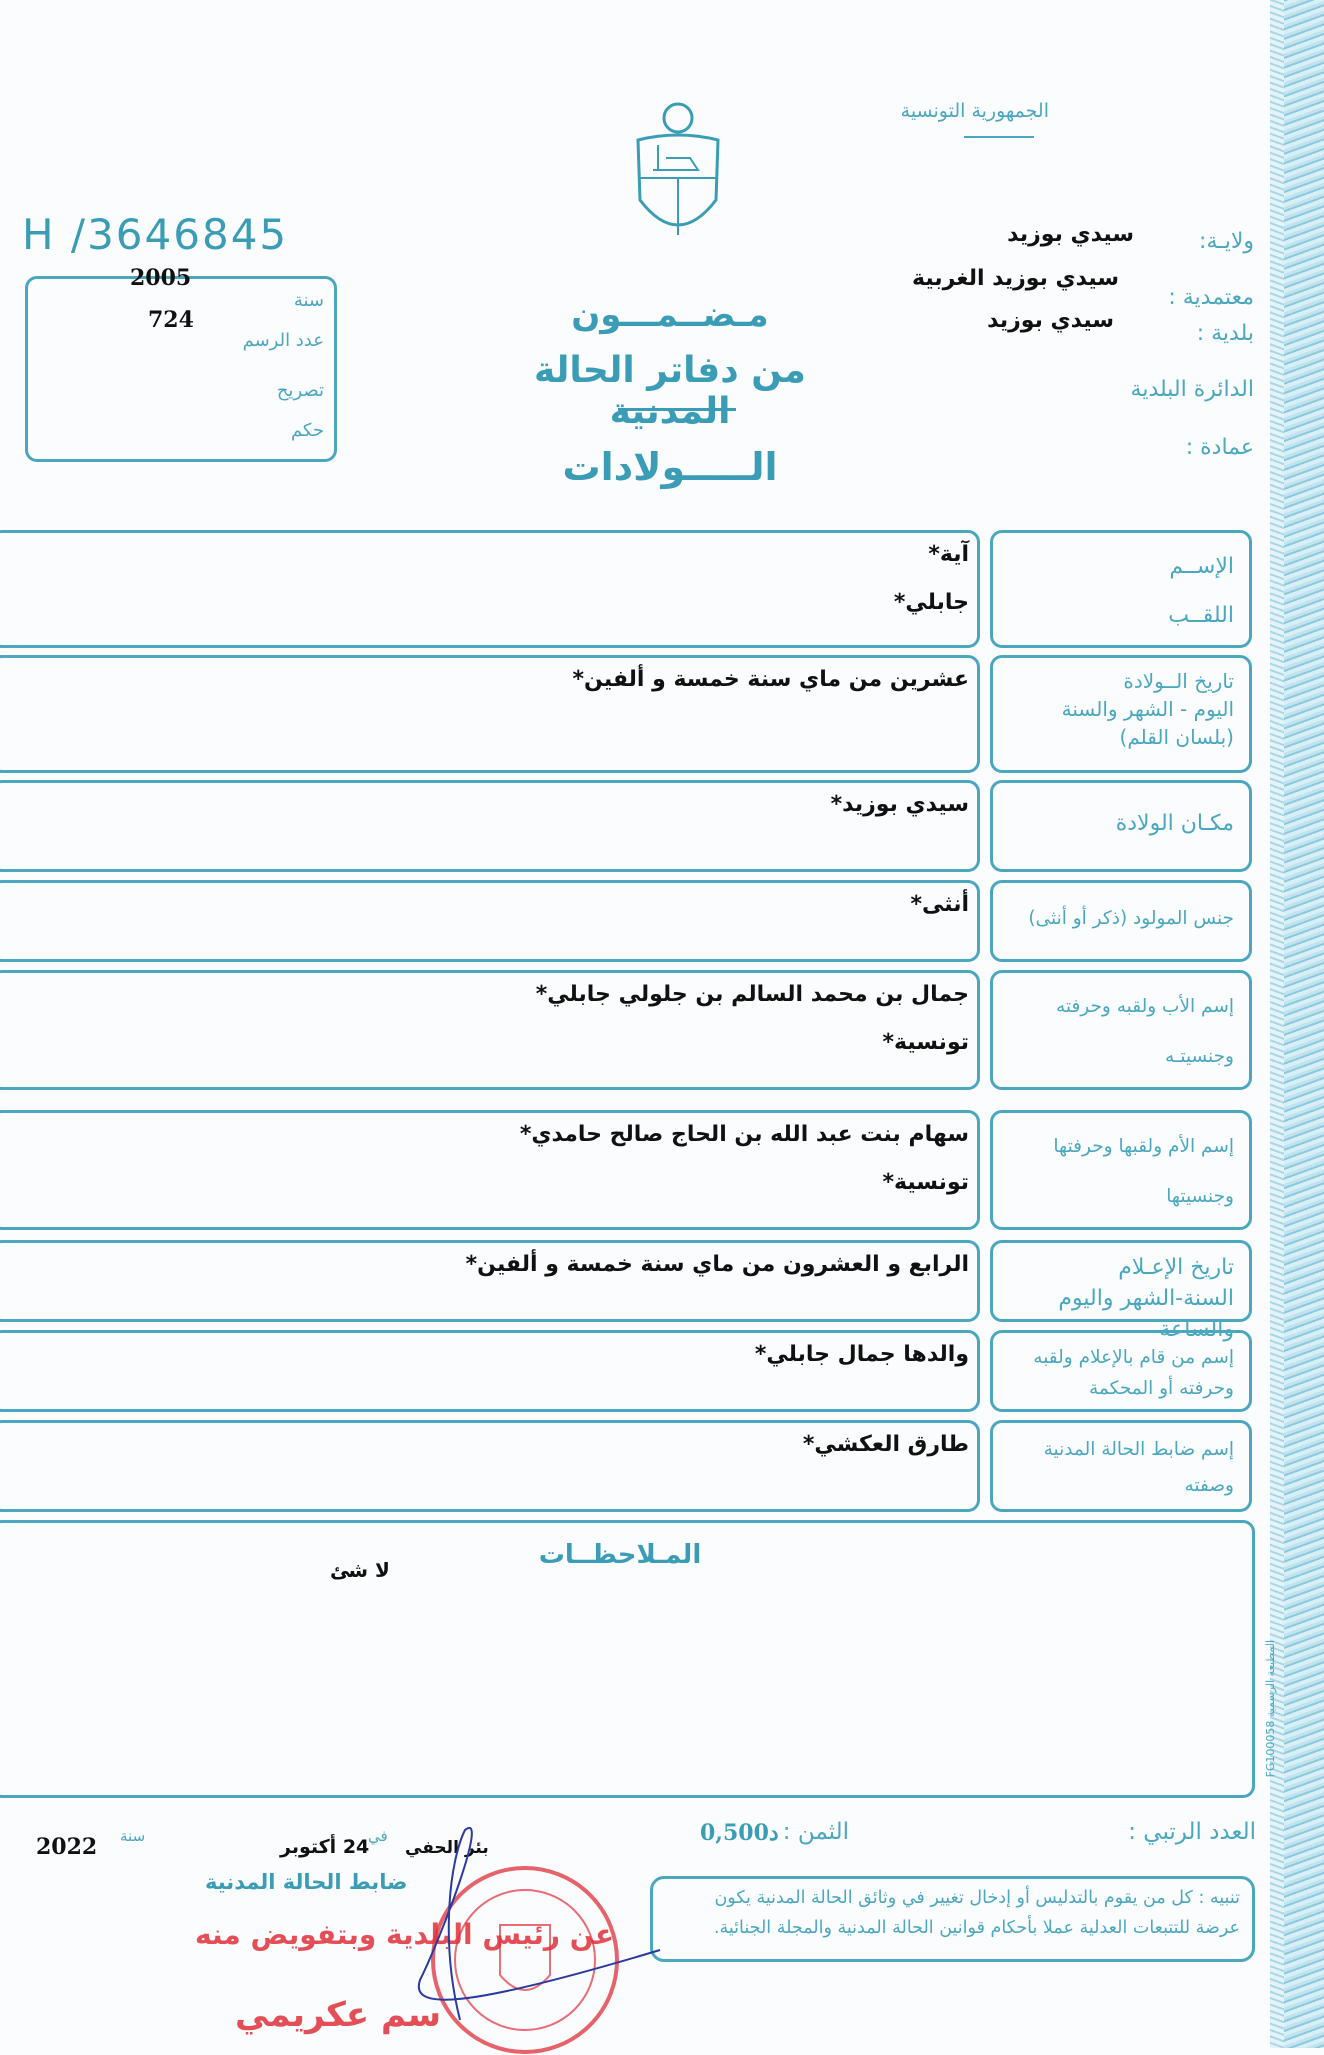 The width and height of the screenshot is (1324, 2055). Describe the element at coordinates (360, 1570) in the screenshot. I see `notes-value: لا شئ` at that location.